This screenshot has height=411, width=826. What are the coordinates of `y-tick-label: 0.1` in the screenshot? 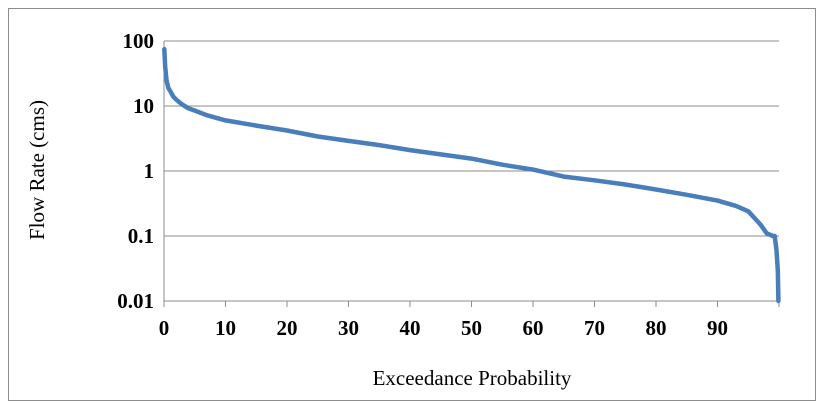 It's located at (141, 236).